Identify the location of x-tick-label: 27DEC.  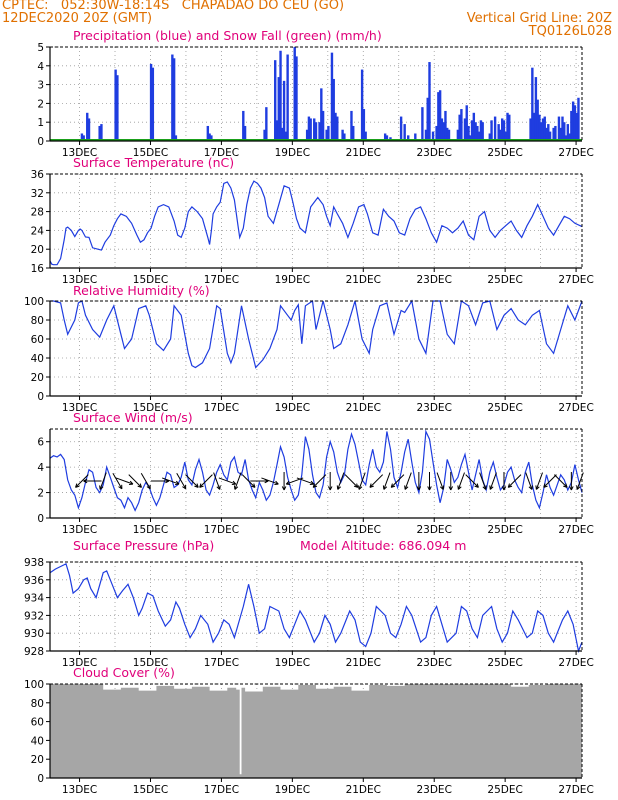
(575, 530).